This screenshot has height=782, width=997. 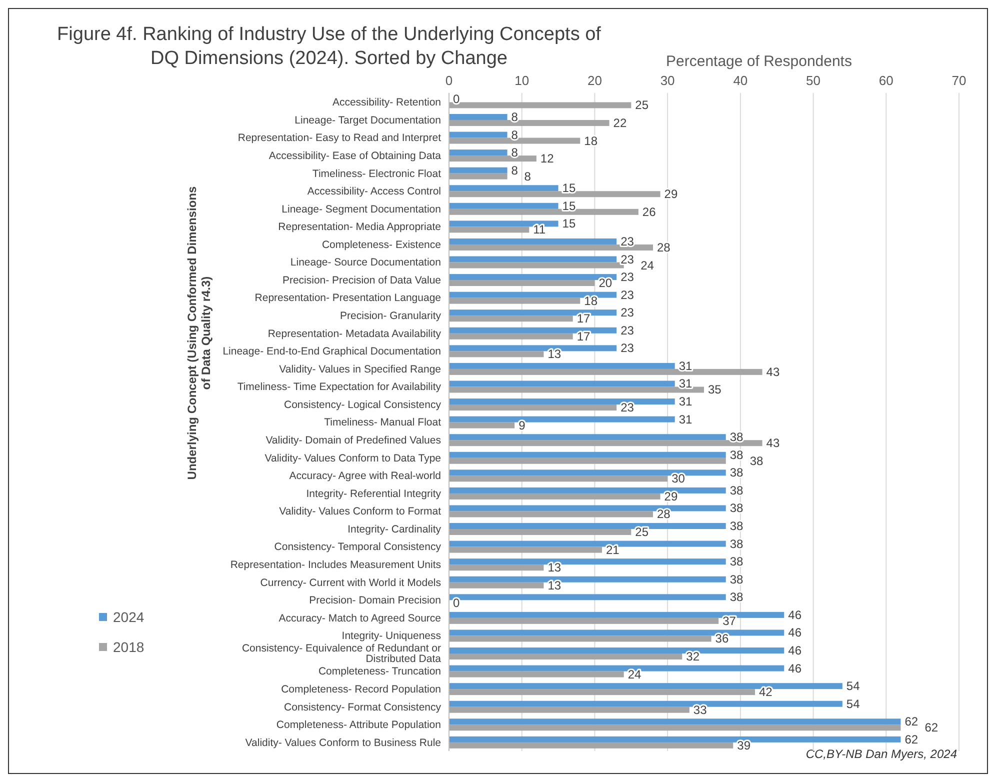 What do you see at coordinates (664, 514) in the screenshot?
I see `data-label: 28` at bounding box center [664, 514].